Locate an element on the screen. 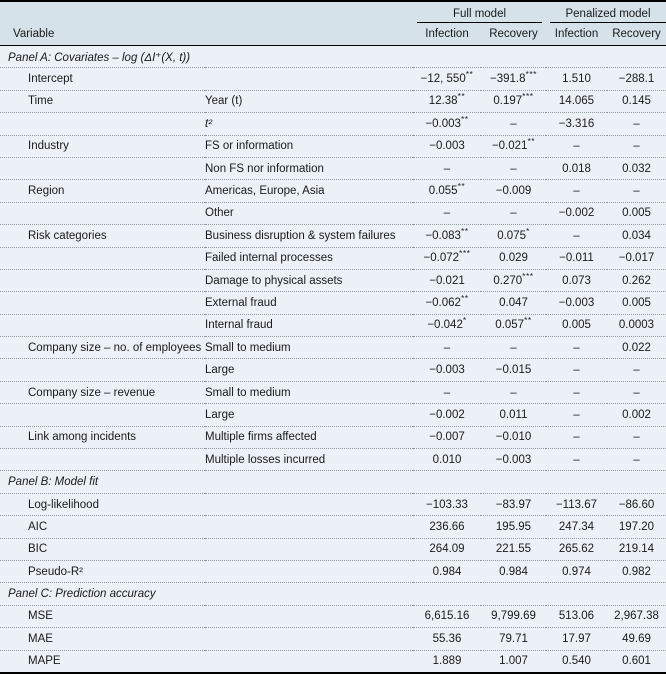  full-recovery-value-cell: −0.003 is located at coordinates (513, 459).